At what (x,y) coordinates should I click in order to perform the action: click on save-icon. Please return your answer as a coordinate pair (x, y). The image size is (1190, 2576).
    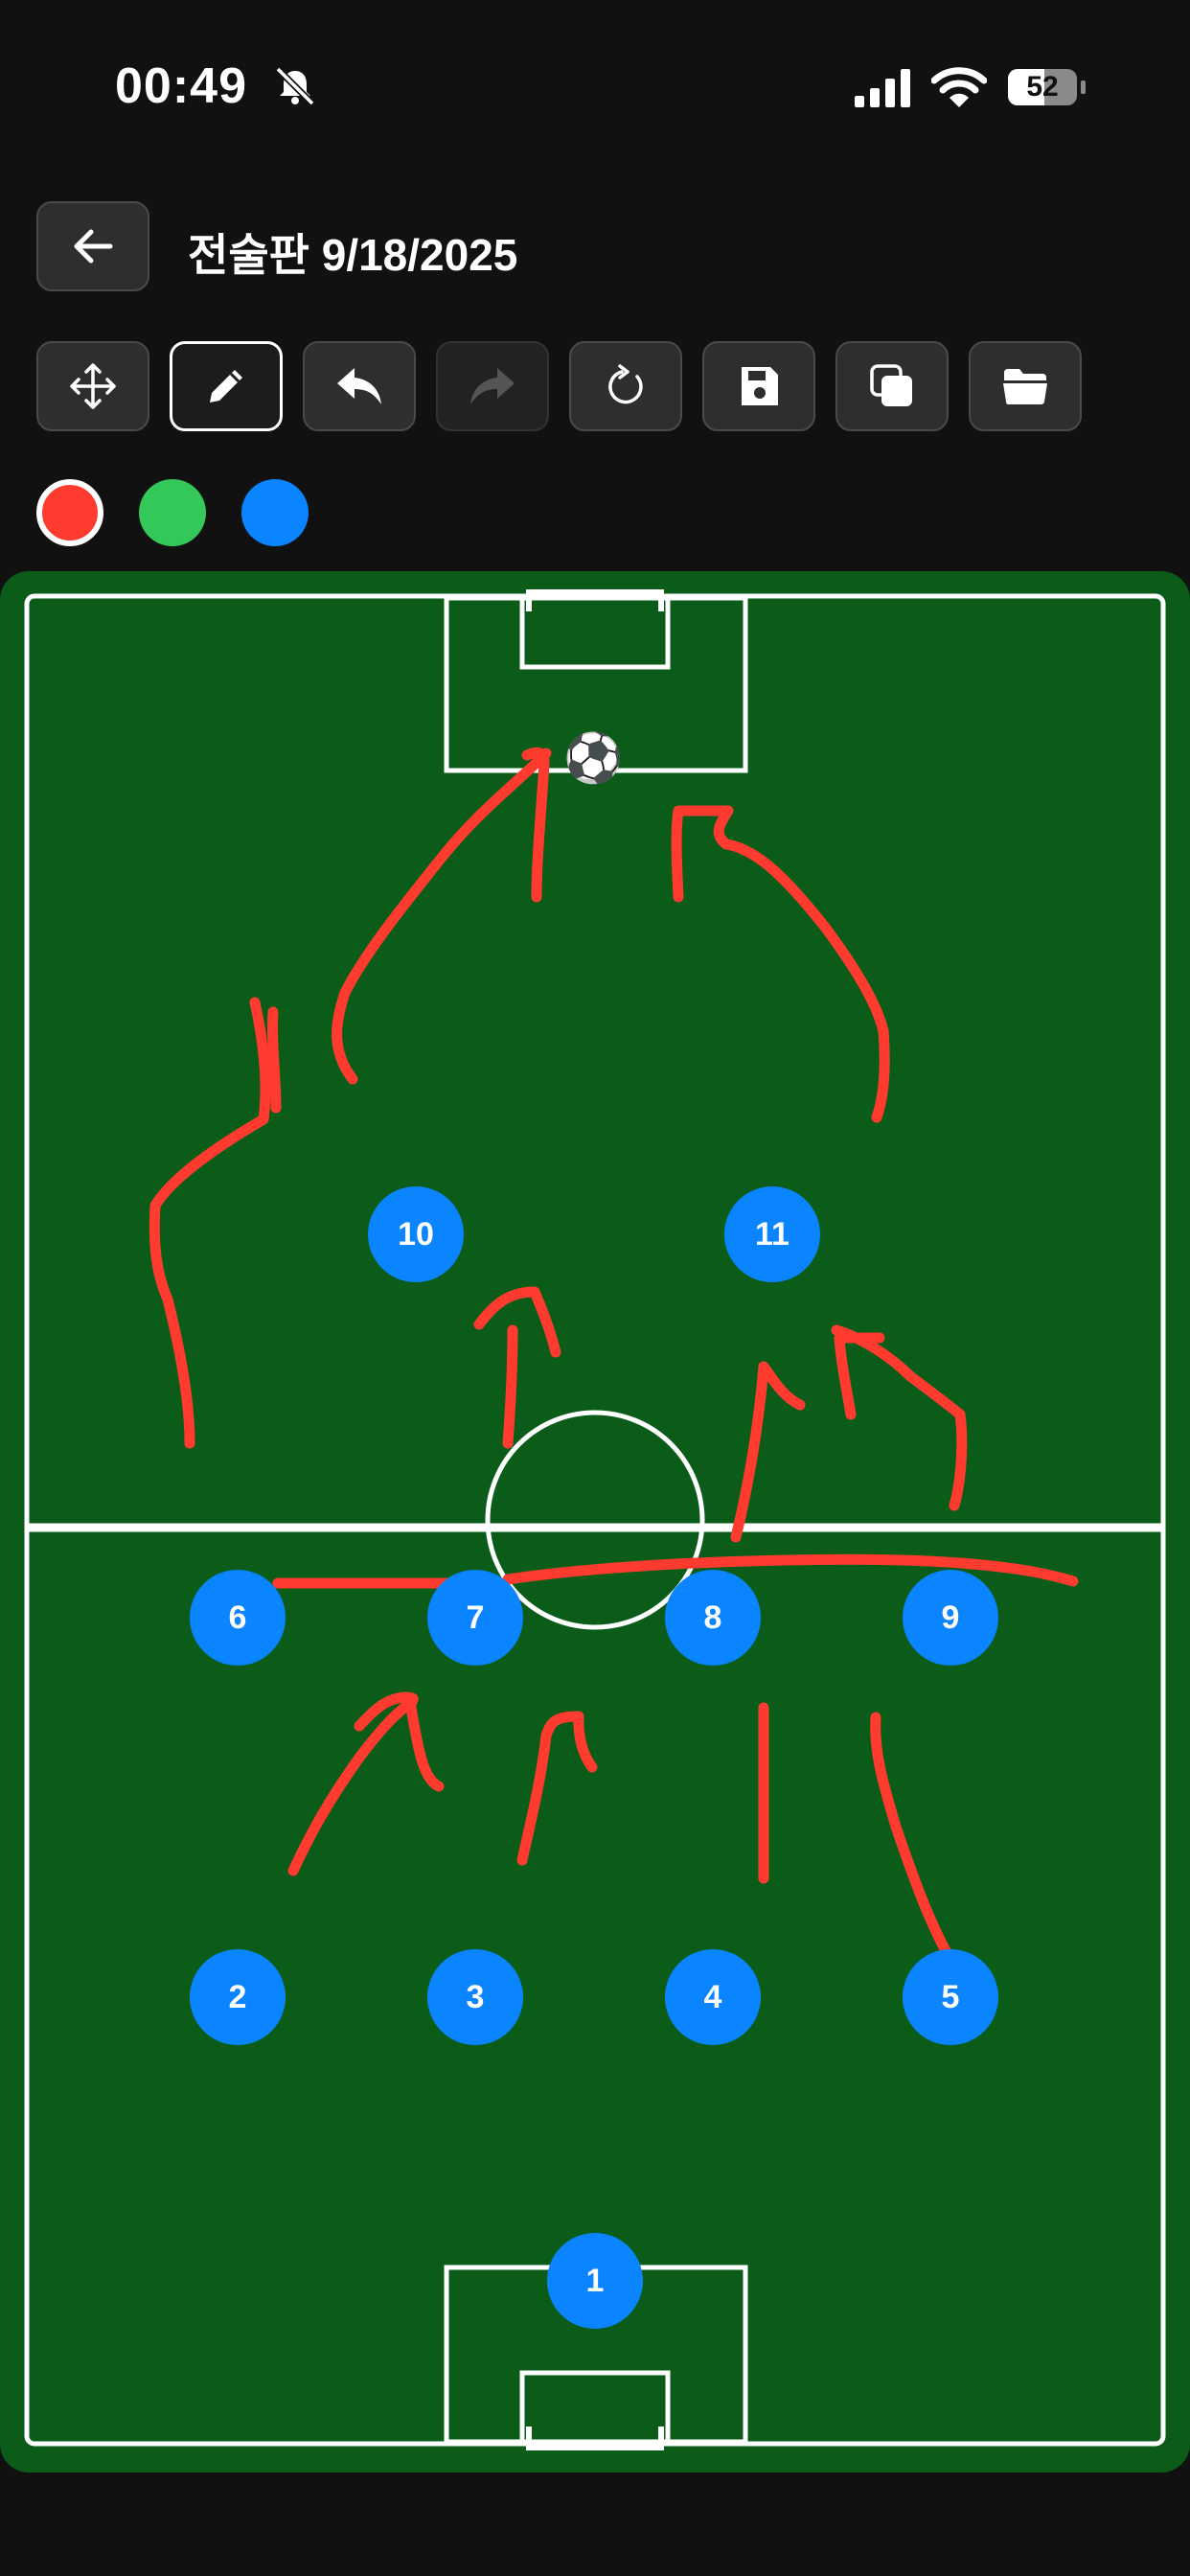
    Looking at the image, I should click on (760, 386).